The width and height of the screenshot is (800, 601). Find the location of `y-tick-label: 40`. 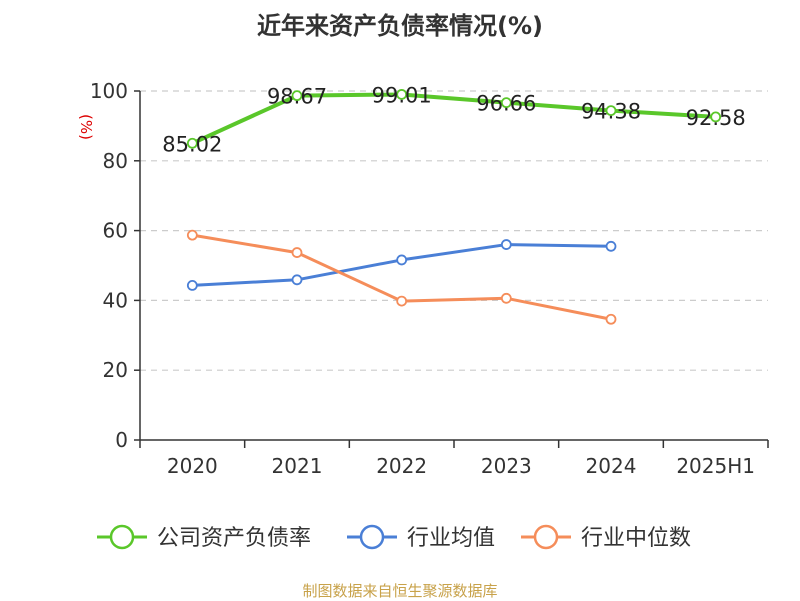

y-tick-label: 40 is located at coordinates (115, 300).